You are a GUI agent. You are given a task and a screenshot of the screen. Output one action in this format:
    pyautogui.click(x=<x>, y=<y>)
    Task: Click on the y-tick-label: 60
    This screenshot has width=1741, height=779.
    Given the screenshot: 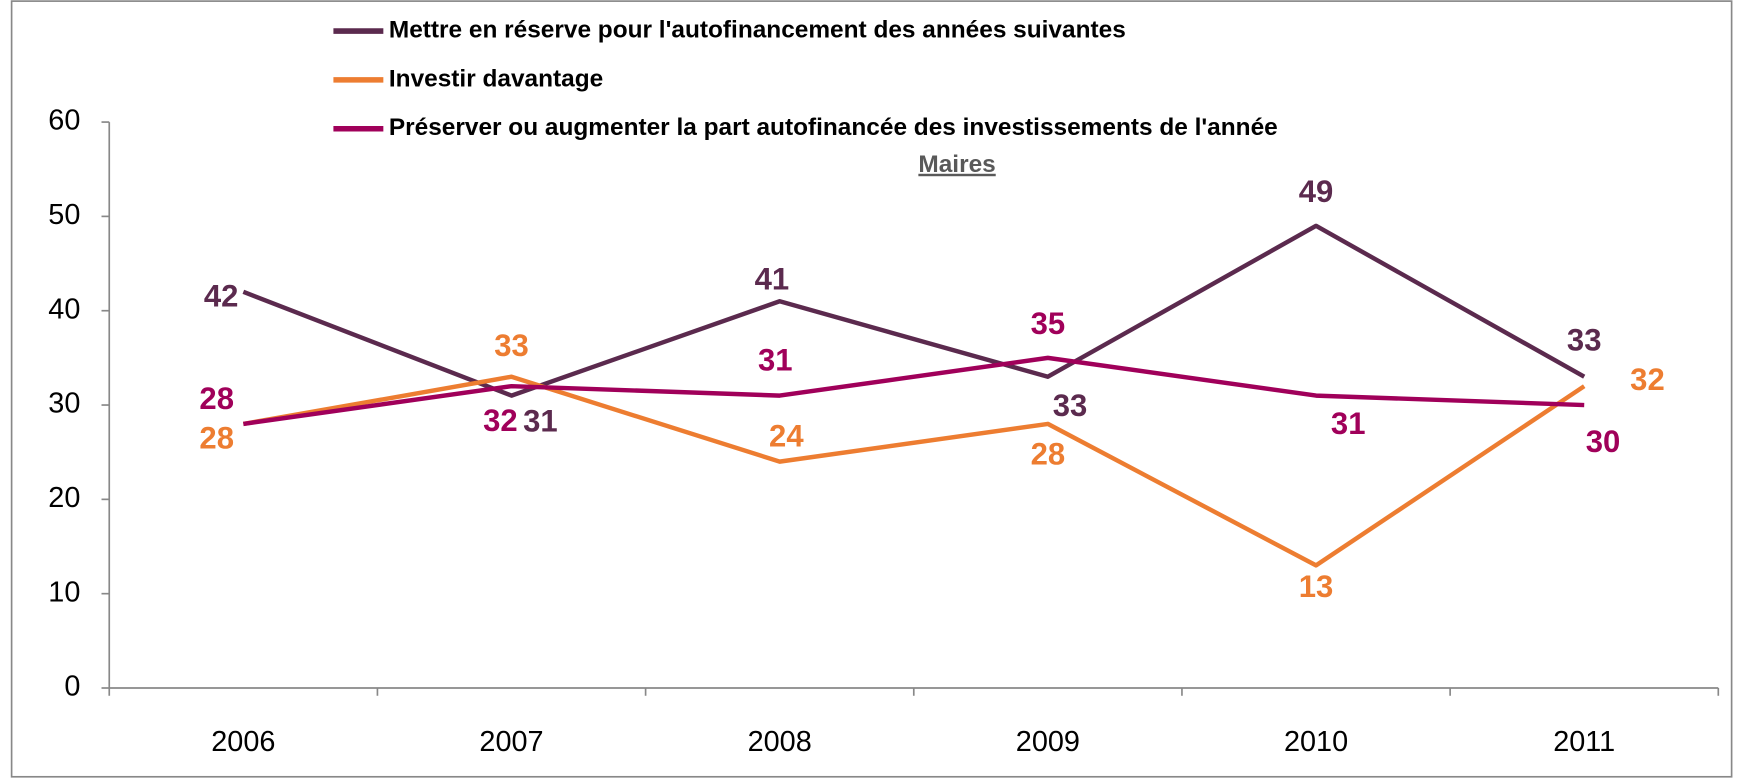 What is the action you would take?
    pyautogui.click(x=64, y=121)
    